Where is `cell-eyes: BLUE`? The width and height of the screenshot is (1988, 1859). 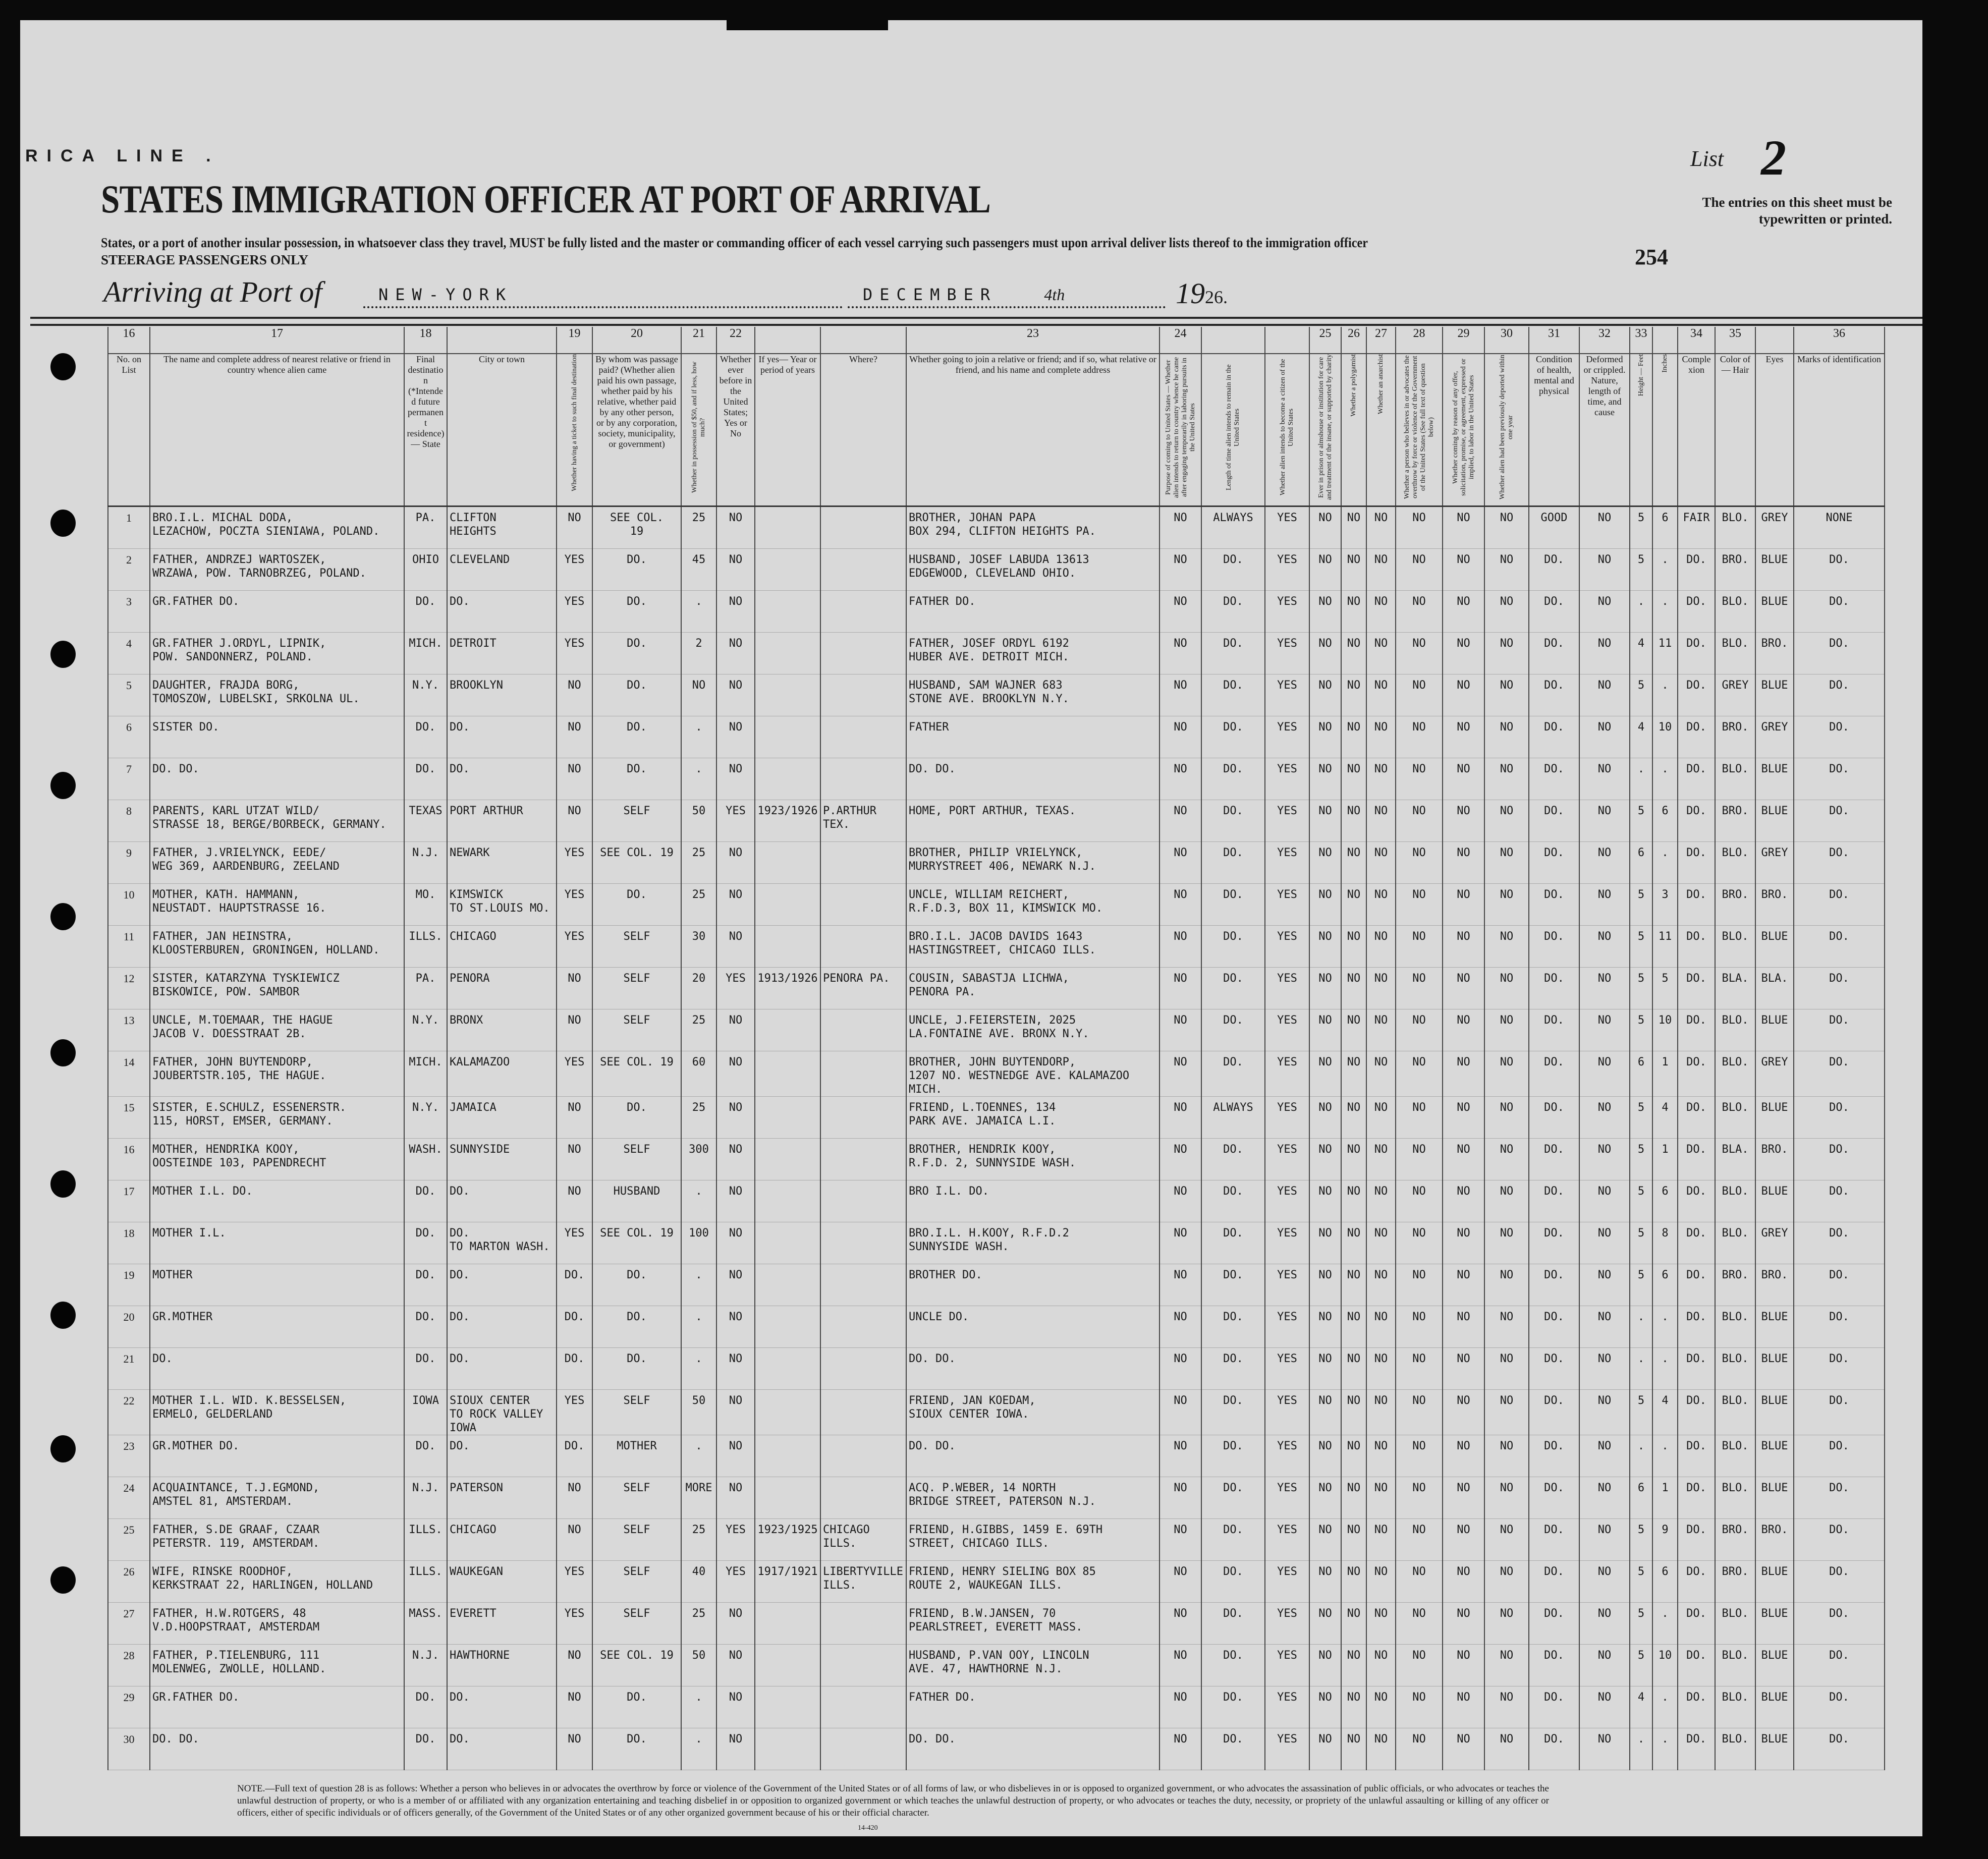
cell-eyes: BLUE is located at coordinates (1774, 1623).